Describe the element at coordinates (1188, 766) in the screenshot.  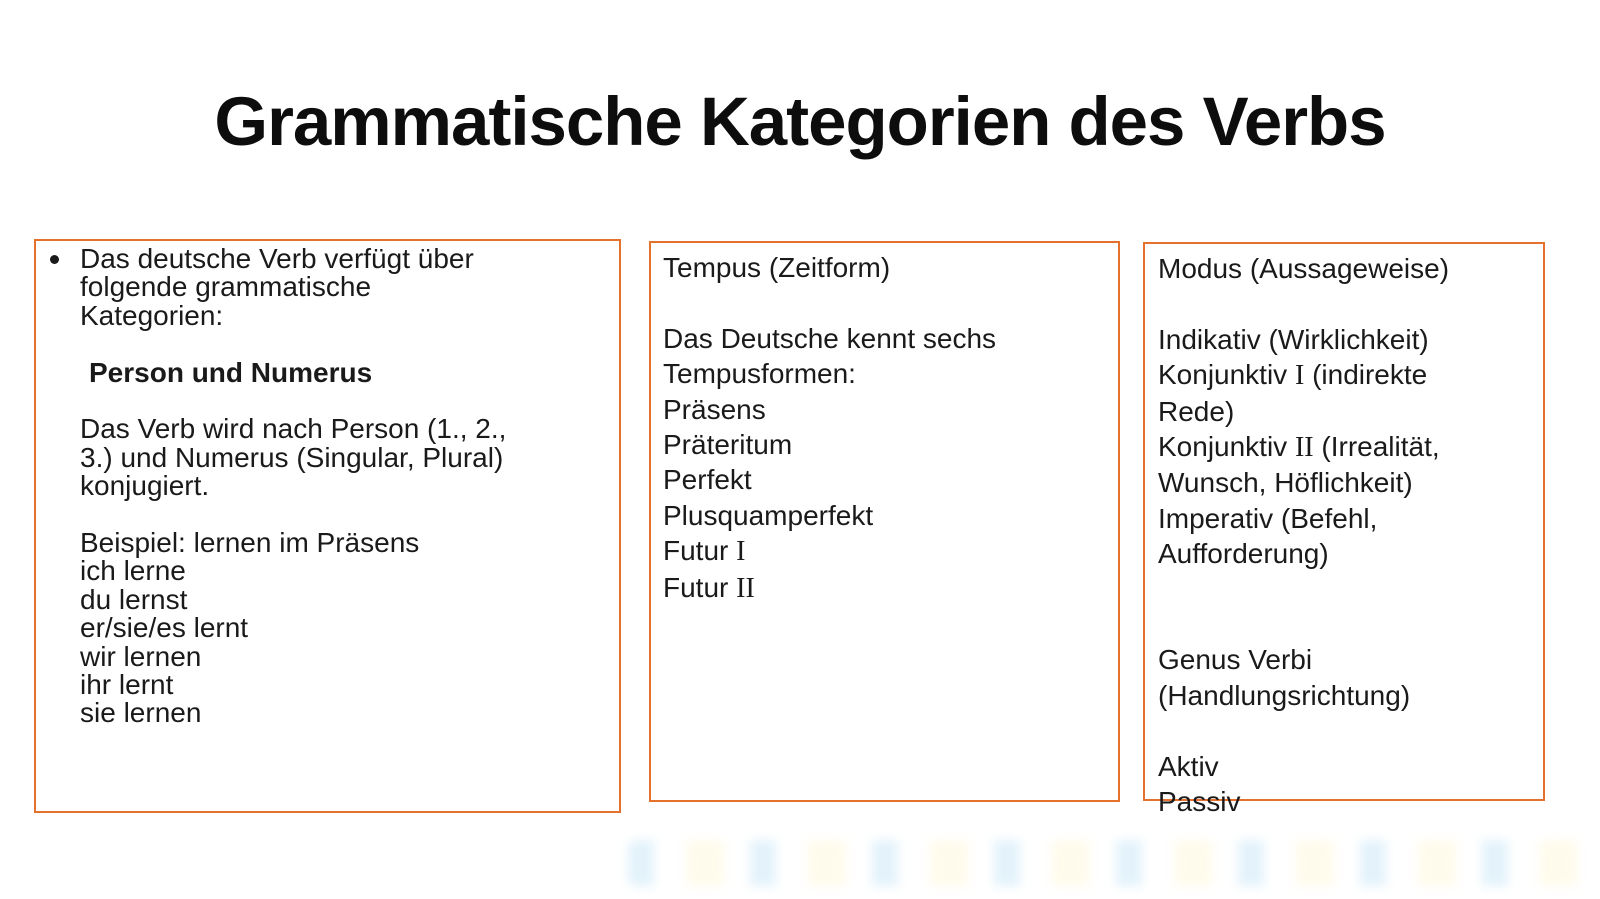
I see `text-line: Aktiv` at that location.